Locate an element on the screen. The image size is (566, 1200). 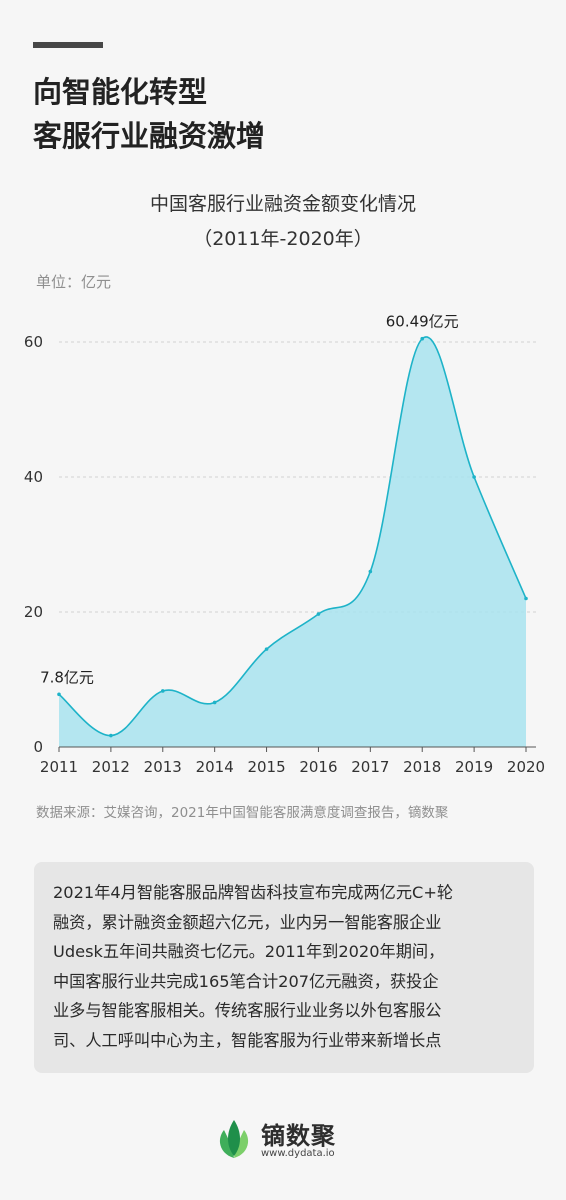
x-tick-label: 2013 is located at coordinates (163, 767).